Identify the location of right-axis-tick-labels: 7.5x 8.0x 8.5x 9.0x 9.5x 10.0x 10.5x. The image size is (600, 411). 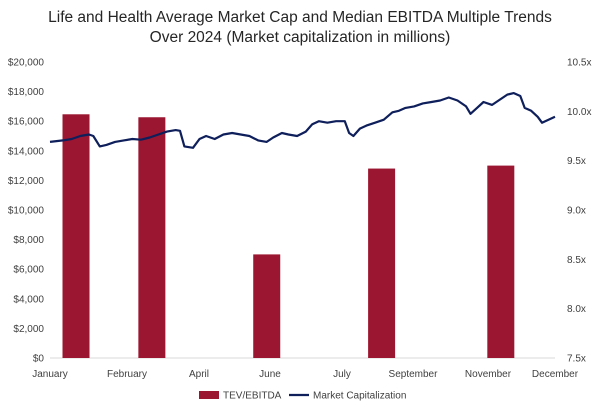
(579, 211).